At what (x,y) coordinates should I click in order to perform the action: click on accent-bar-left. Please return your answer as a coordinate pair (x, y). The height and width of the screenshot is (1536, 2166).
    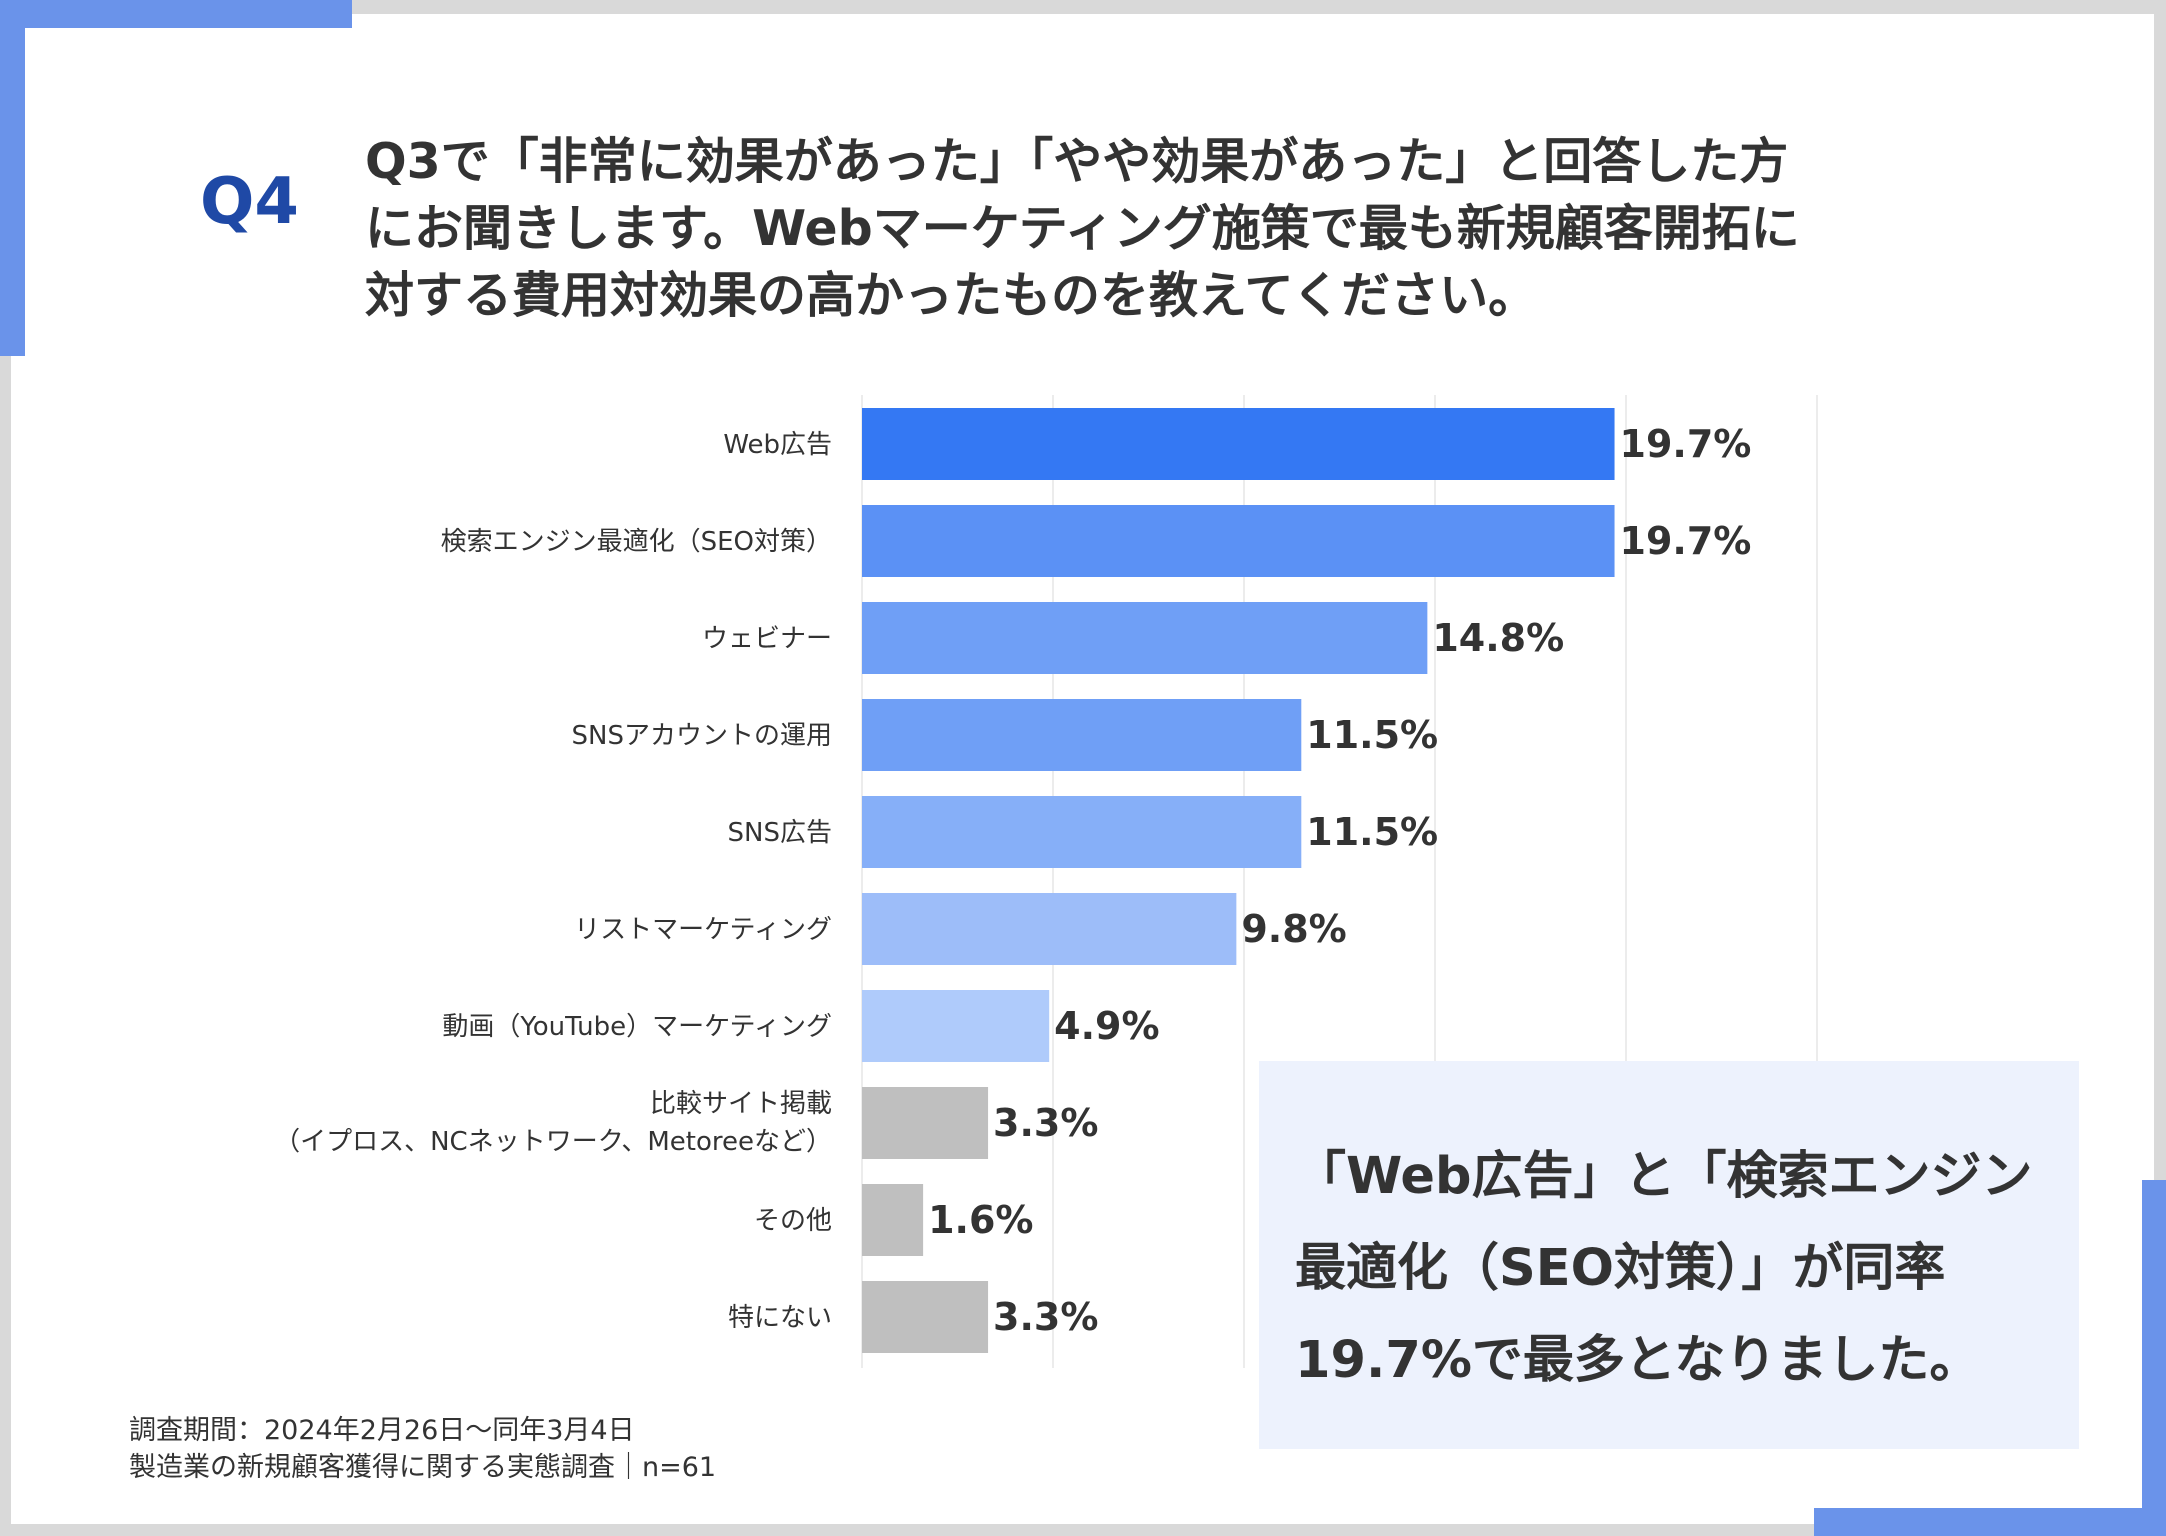
    Looking at the image, I should click on (12, 178).